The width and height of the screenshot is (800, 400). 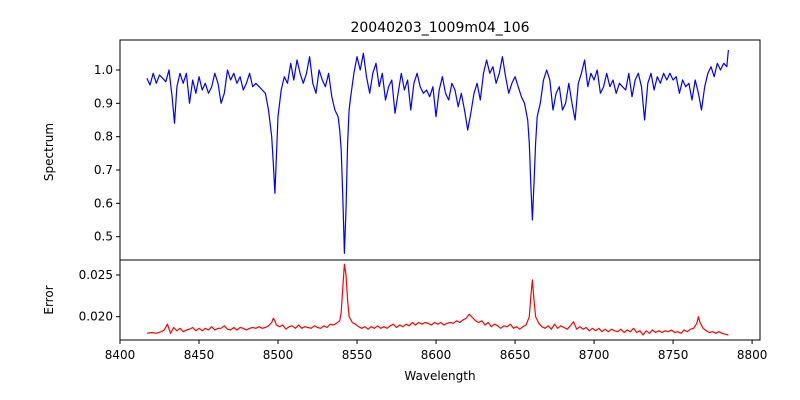 I want to click on y-tick-label: 0.7, so click(x=103, y=170).